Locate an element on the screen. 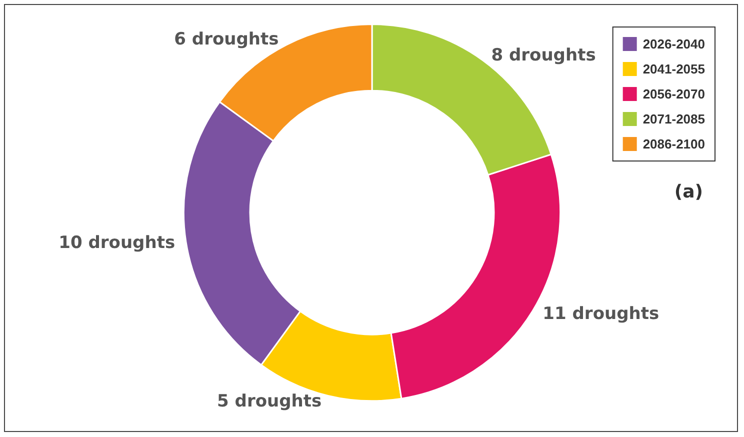 This screenshot has width=744, height=437. data-label: 6 droughts is located at coordinates (226, 39).